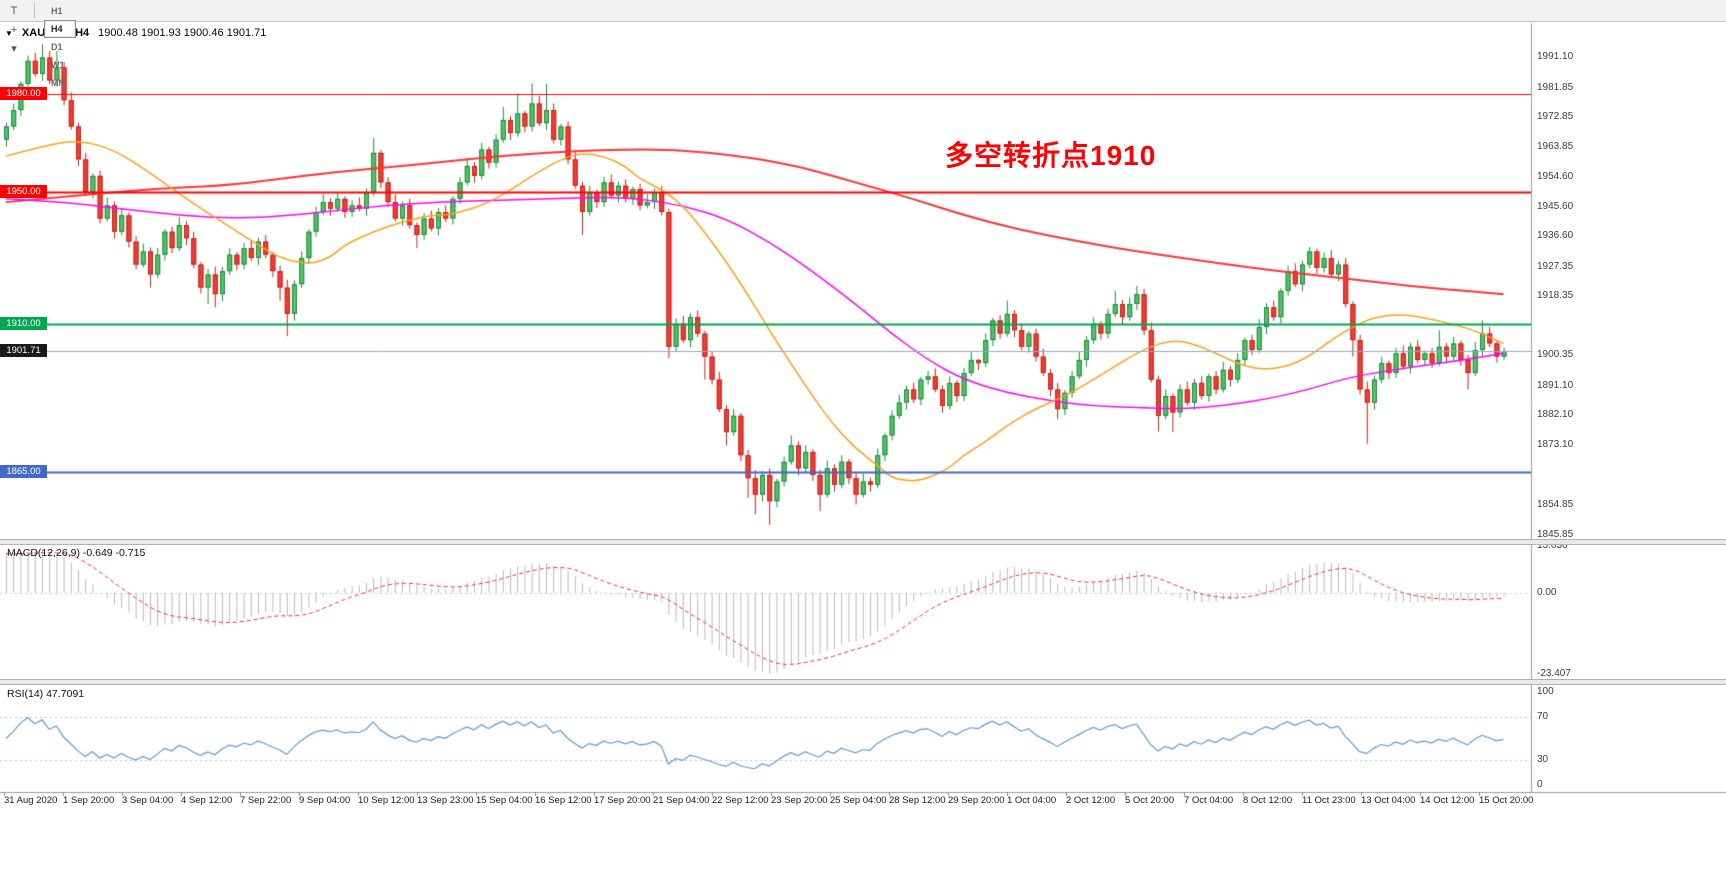 This screenshot has height=890, width=1726. I want to click on chart-menu-icon: ▼, so click(9, 33).